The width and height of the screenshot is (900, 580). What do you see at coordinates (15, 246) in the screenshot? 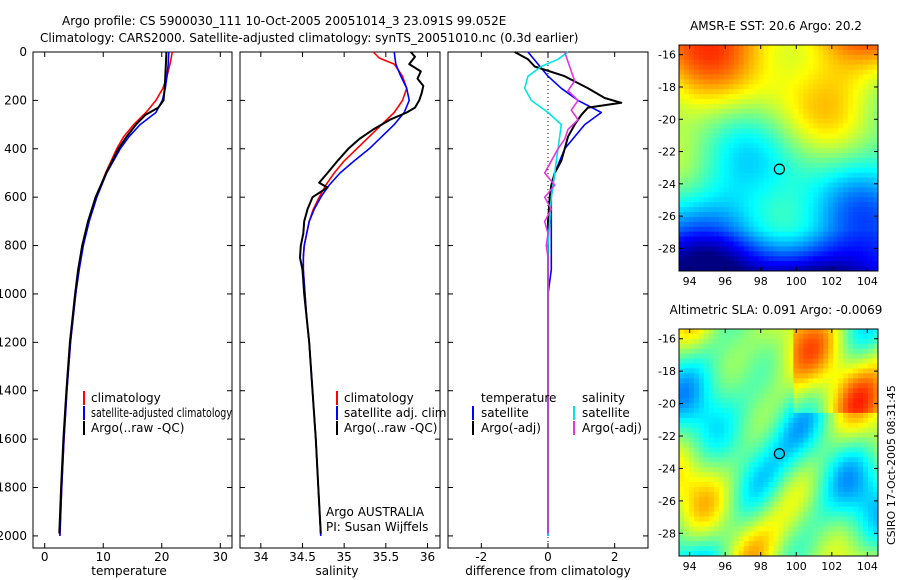
I see `y-tick-label: 800` at bounding box center [15, 246].